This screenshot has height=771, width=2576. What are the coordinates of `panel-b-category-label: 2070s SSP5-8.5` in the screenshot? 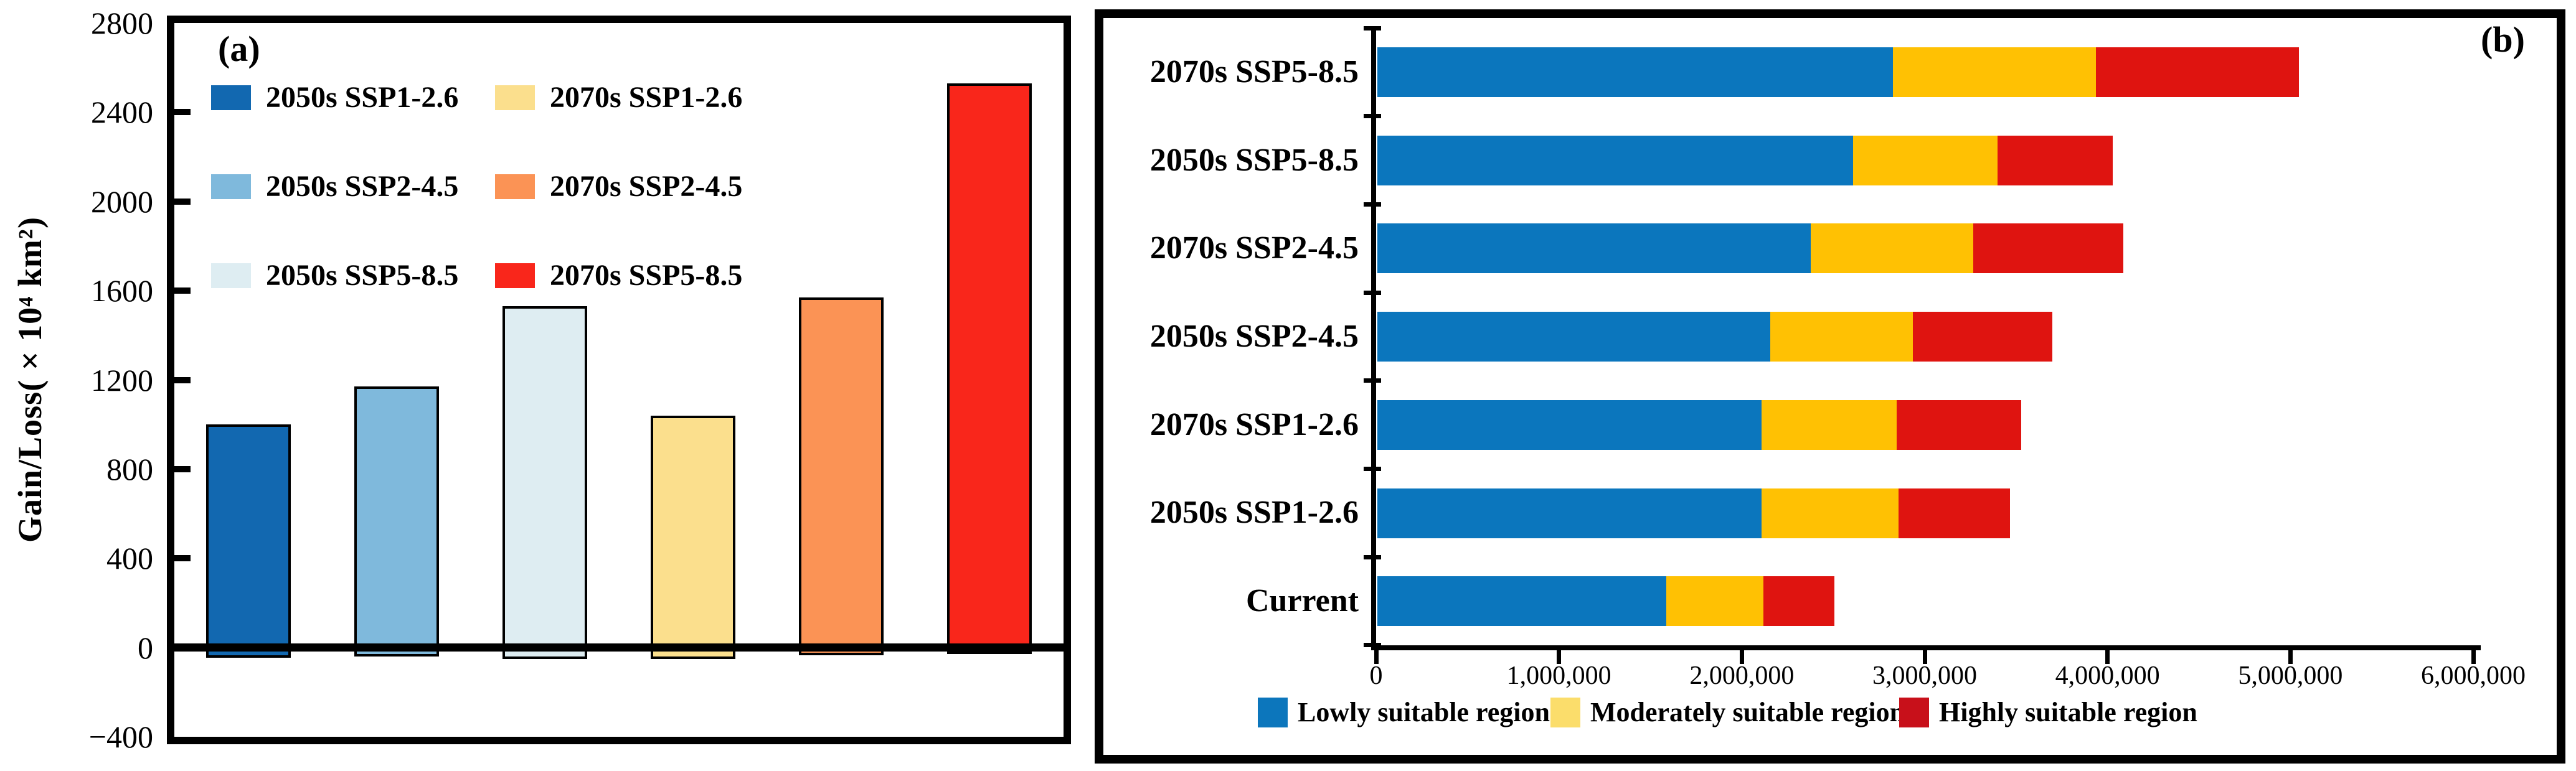 It's located at (1254, 72).